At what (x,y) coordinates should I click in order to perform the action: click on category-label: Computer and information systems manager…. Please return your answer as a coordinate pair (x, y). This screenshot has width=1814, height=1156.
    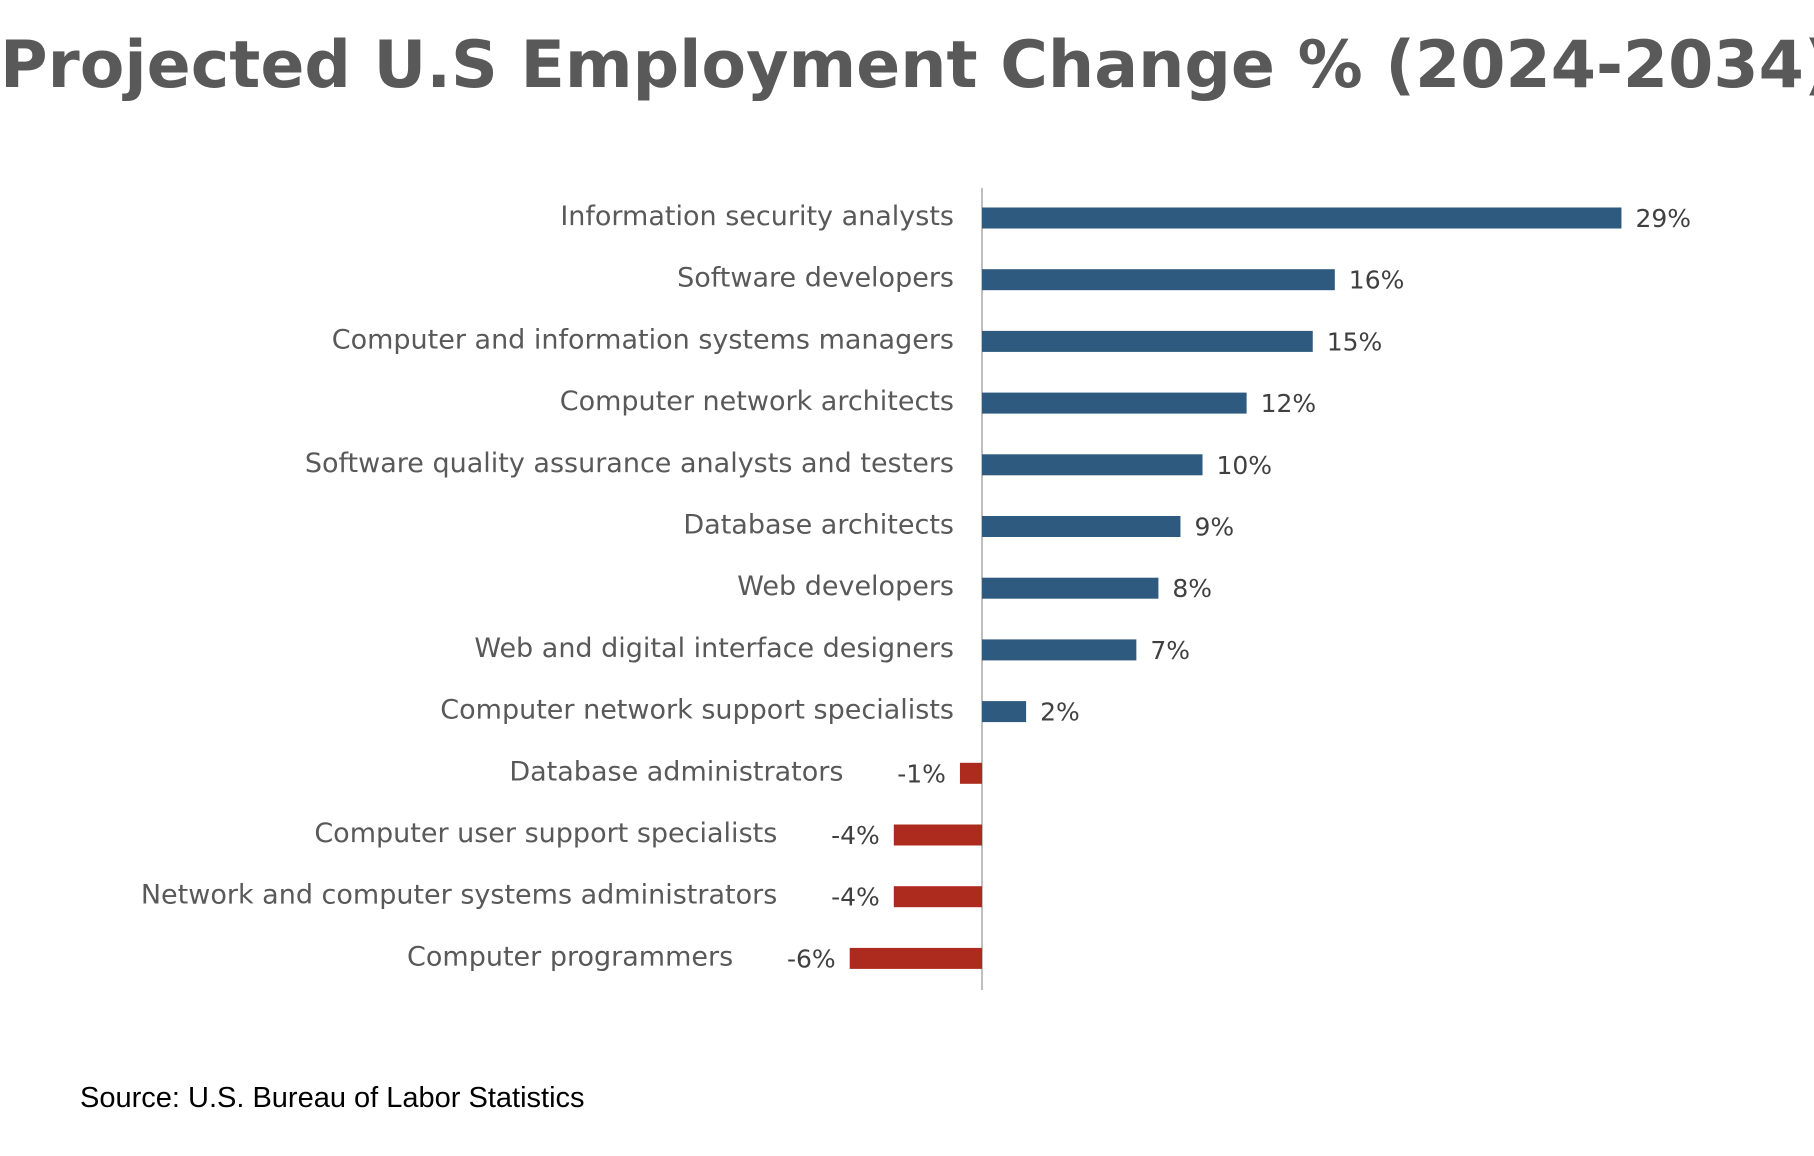
    Looking at the image, I should click on (643, 339).